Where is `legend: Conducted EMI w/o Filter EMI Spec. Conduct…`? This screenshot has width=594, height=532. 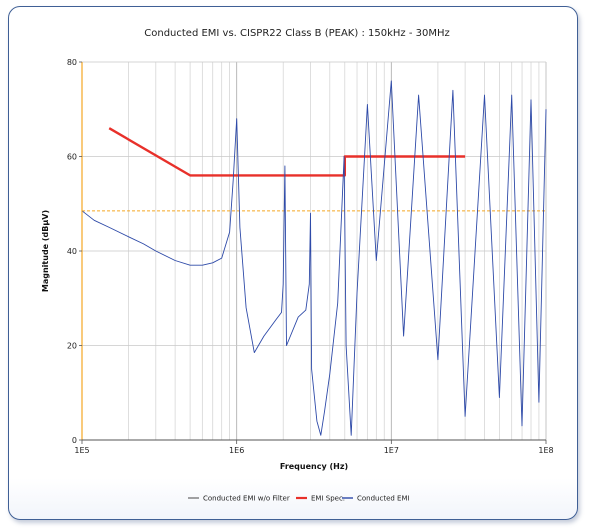 legend: Conducted EMI w/o Filter EMI Spec. Conduct… is located at coordinates (299, 499).